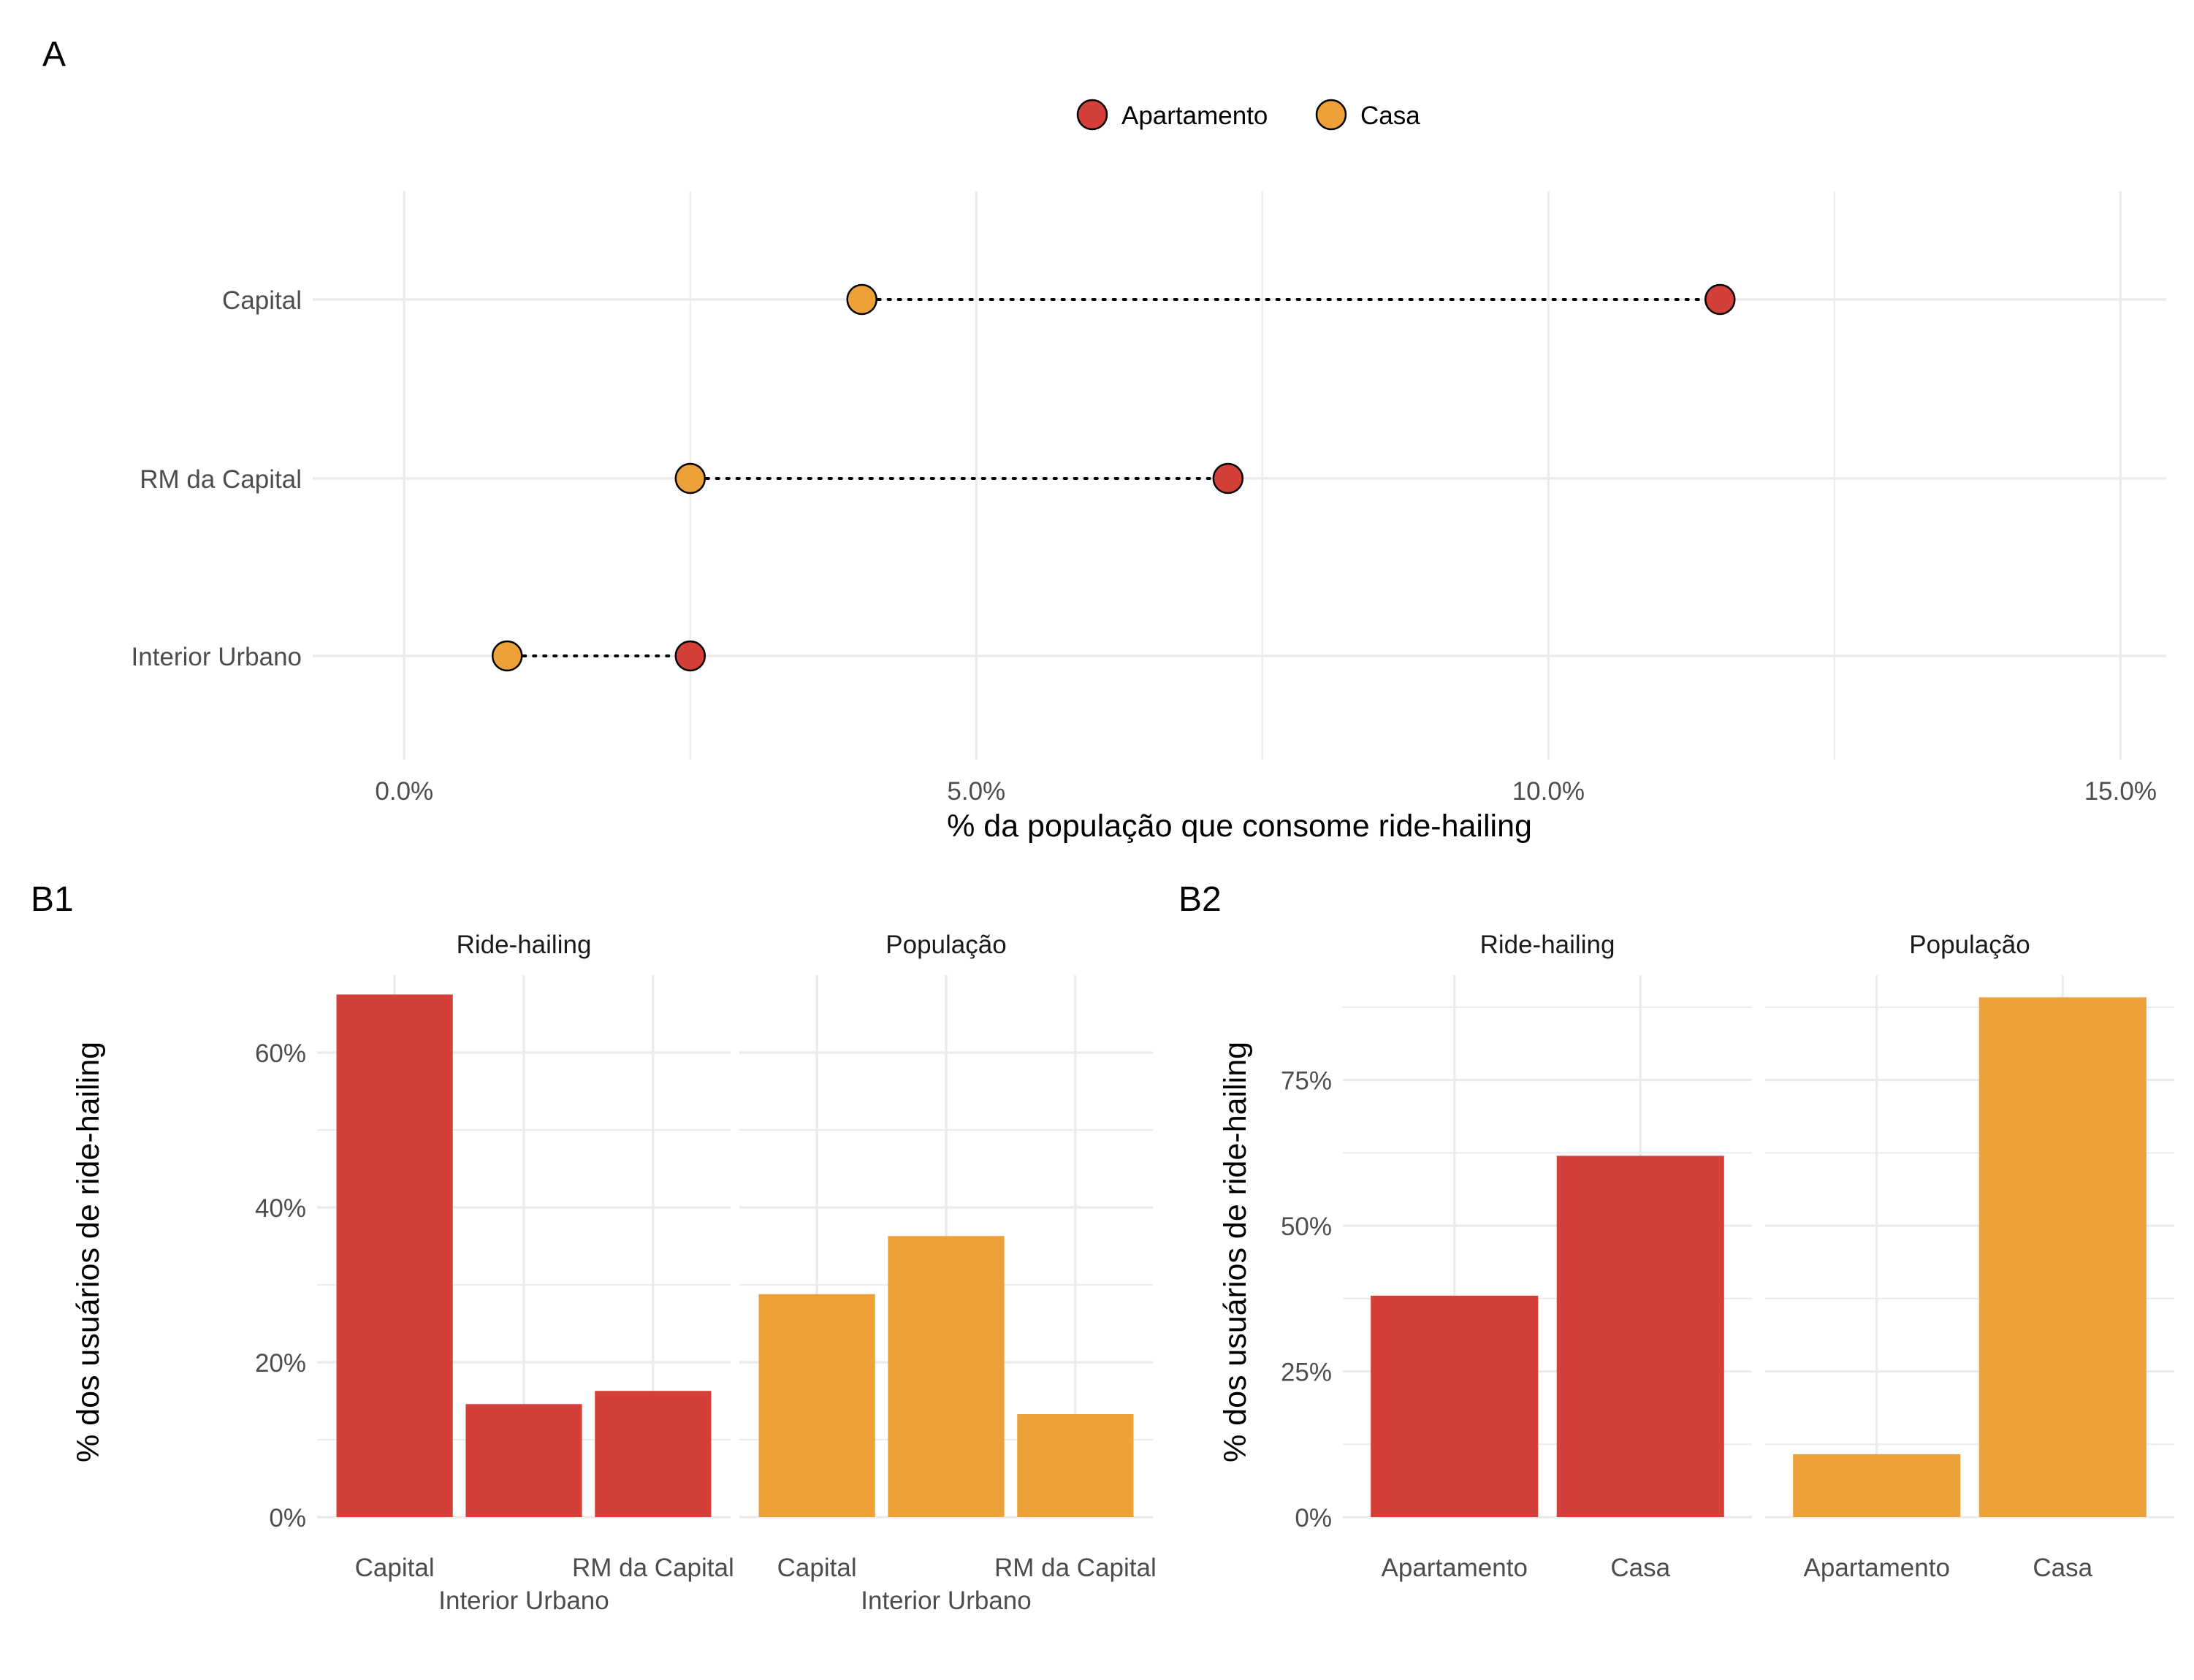  What do you see at coordinates (976, 792) in the screenshot?
I see `a-xtick-label: 5.0%` at bounding box center [976, 792].